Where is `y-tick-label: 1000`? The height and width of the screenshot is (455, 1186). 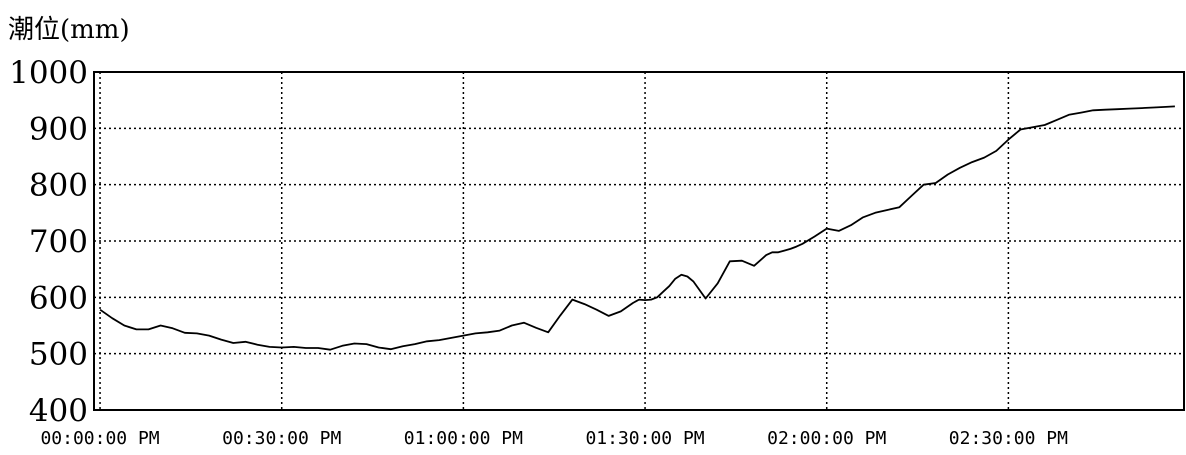 y-tick-label: 1000 is located at coordinates (48, 73).